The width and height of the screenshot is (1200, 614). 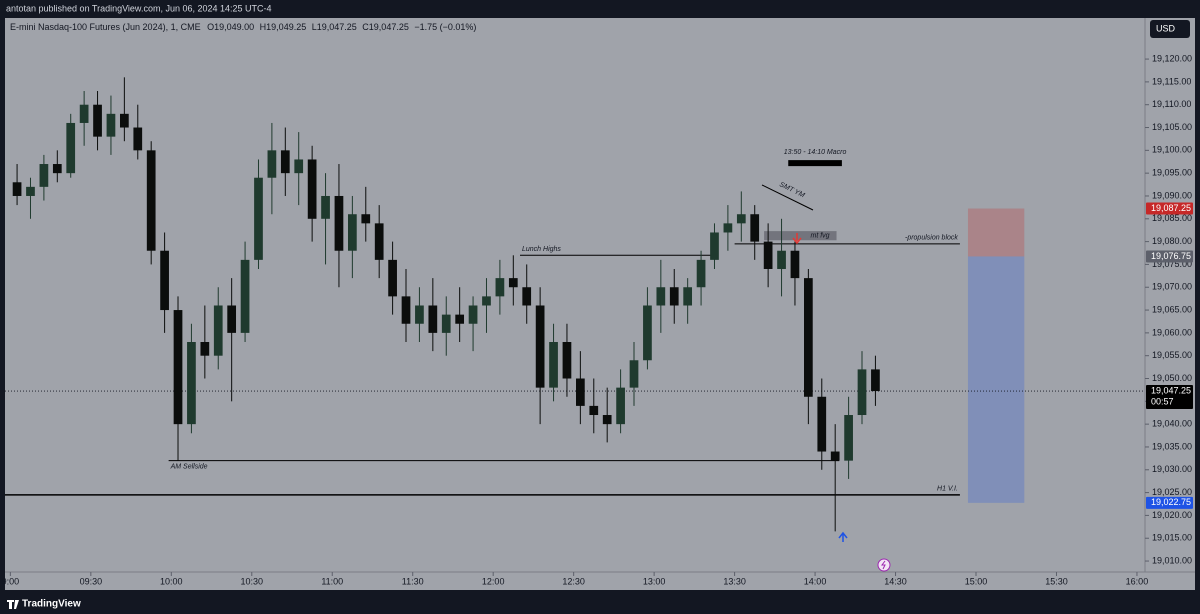 I want to click on currency: USD, so click(x=1166, y=28).